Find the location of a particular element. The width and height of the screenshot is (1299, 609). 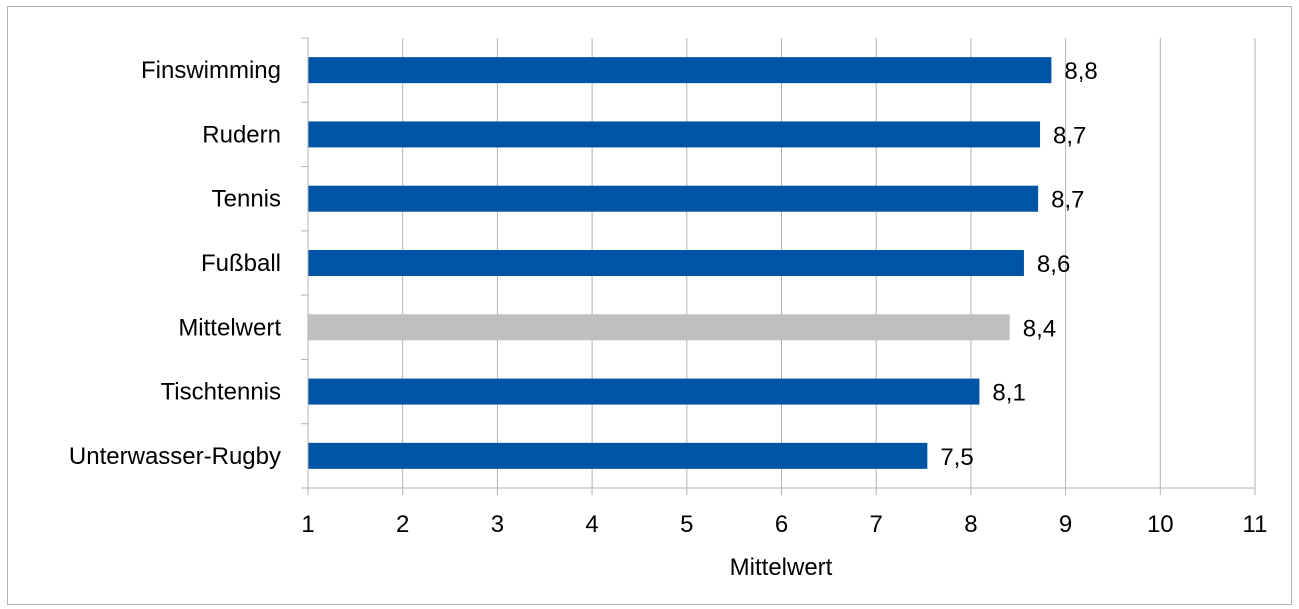

value-label: 8,8 is located at coordinates (1080, 71).